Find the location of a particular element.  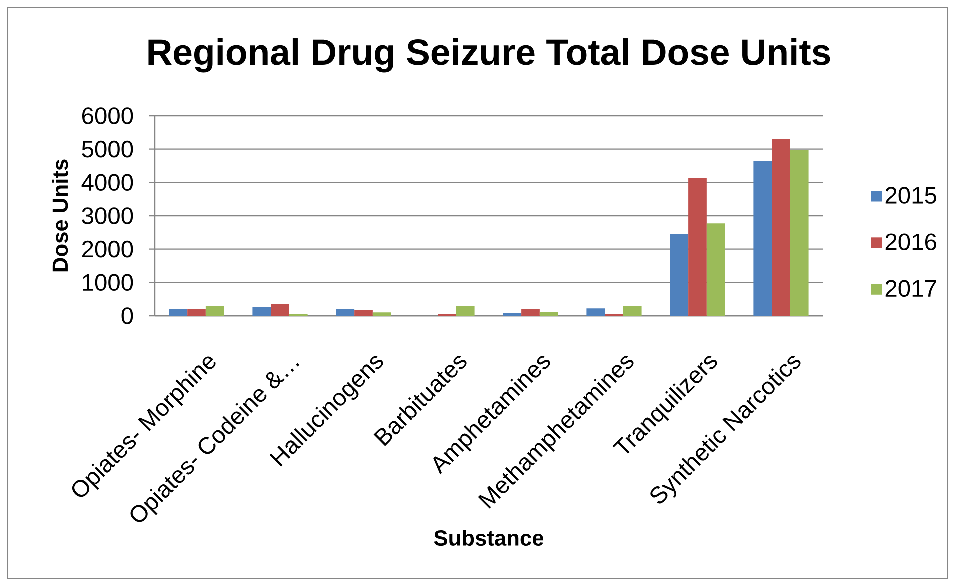

y-tick-label: 0 is located at coordinates (128, 316).